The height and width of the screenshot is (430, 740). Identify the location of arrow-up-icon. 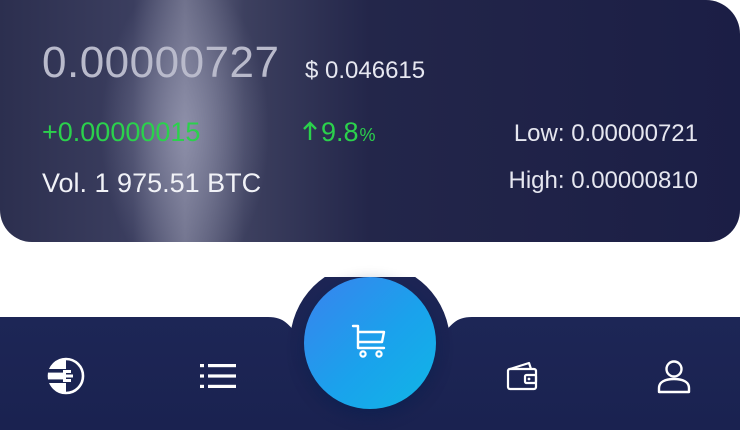
(310, 134).